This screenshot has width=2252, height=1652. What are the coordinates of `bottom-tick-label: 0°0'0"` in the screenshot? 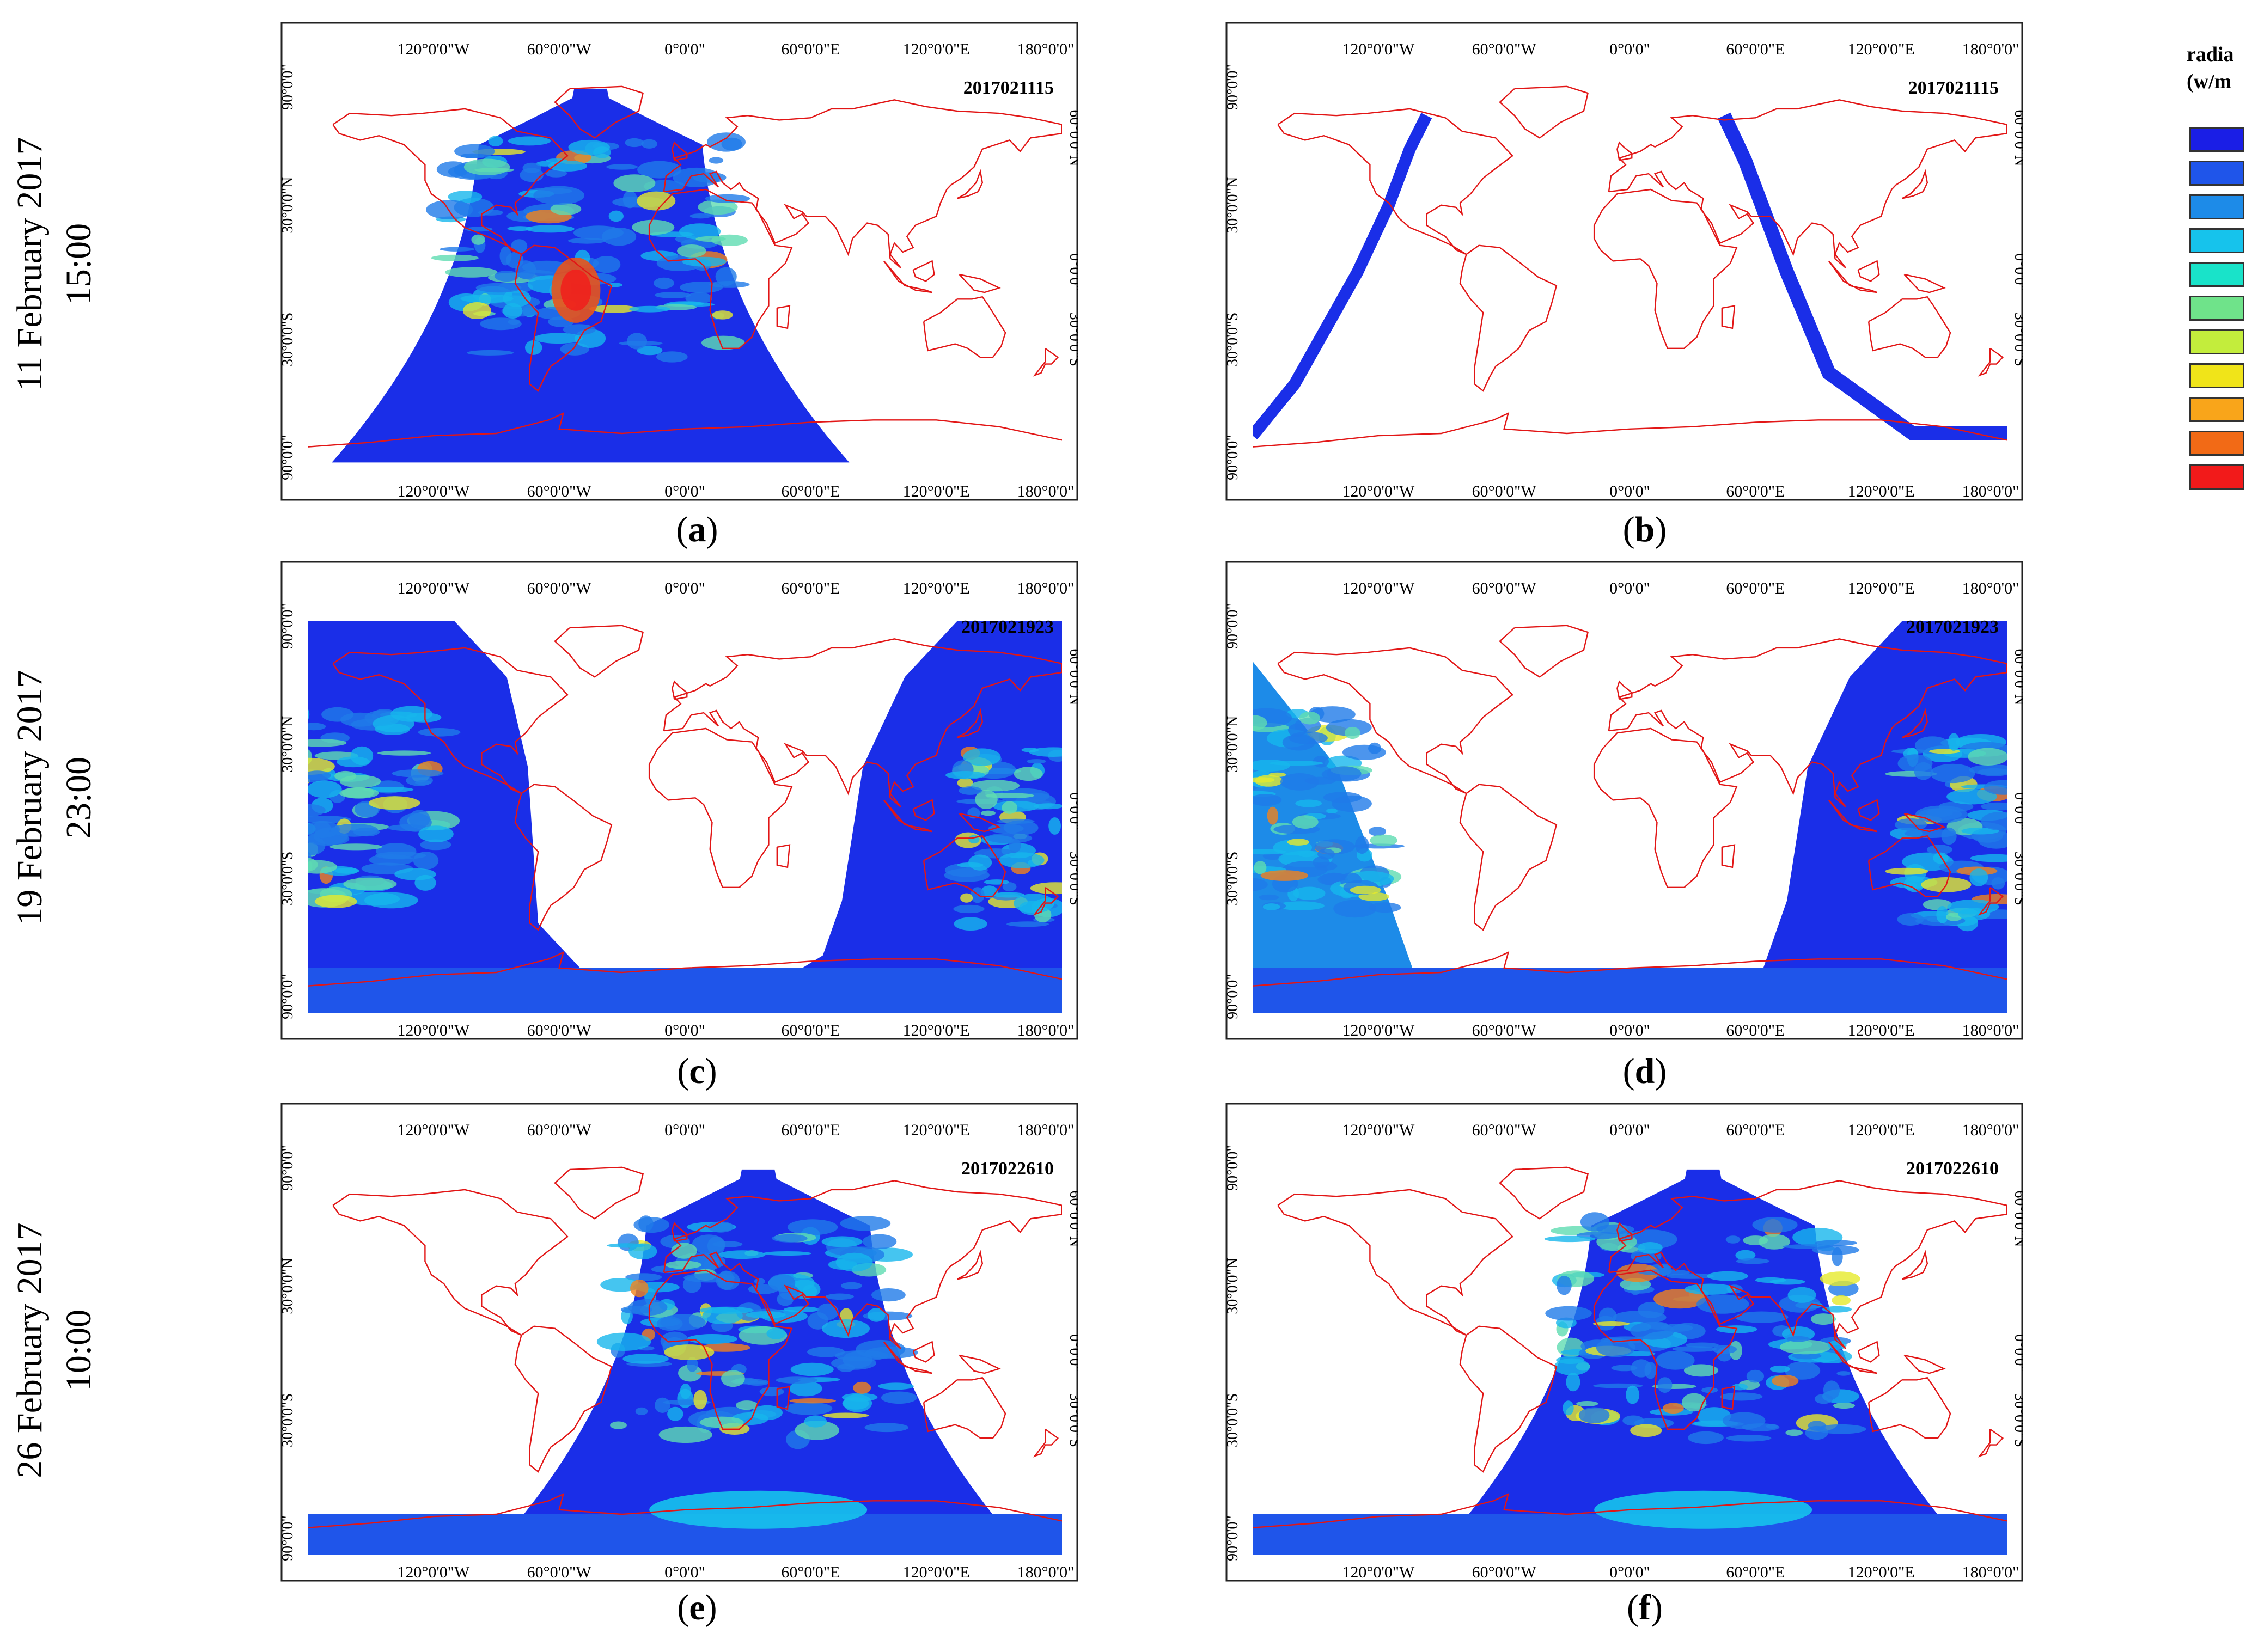 It's located at (684, 491).